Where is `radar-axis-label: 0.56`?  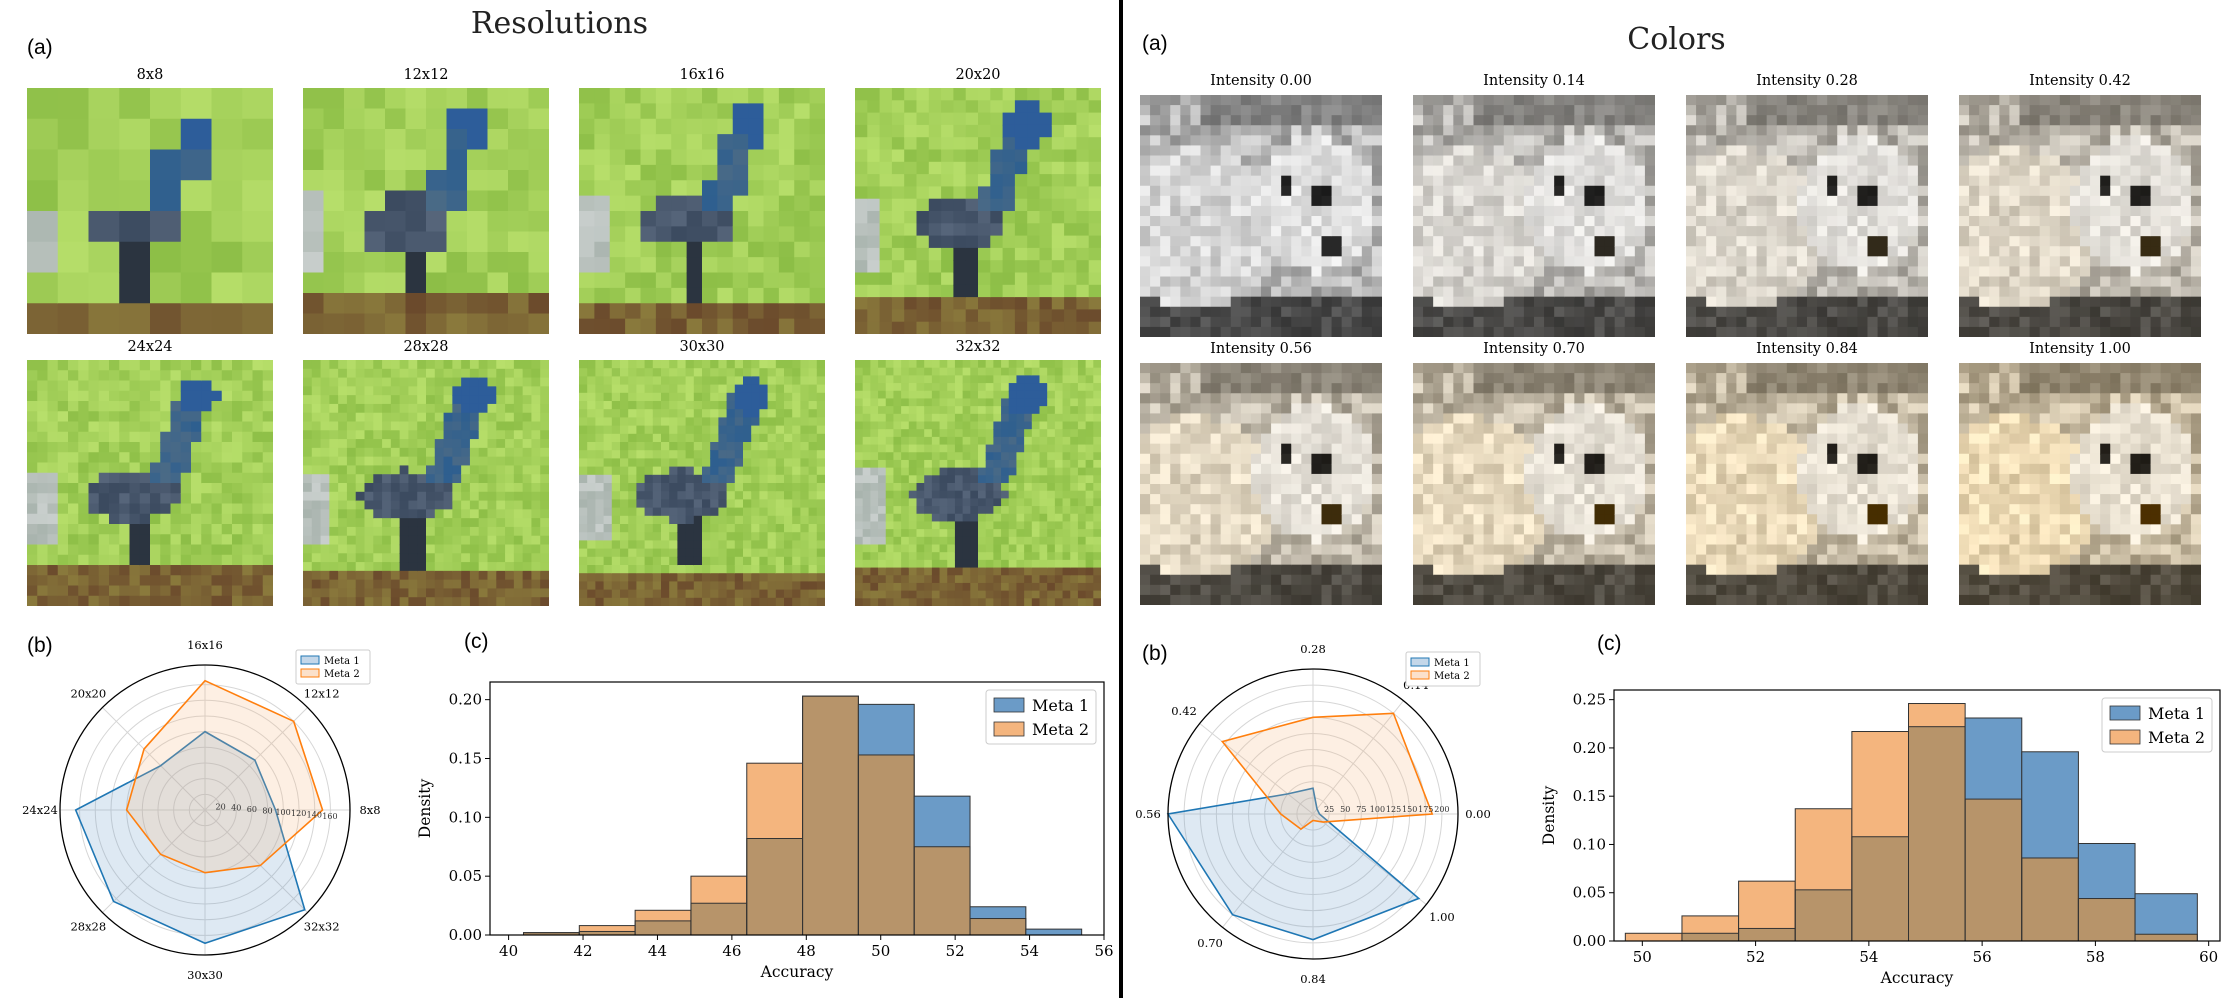
radar-axis-label: 0.56 is located at coordinates (1148, 814).